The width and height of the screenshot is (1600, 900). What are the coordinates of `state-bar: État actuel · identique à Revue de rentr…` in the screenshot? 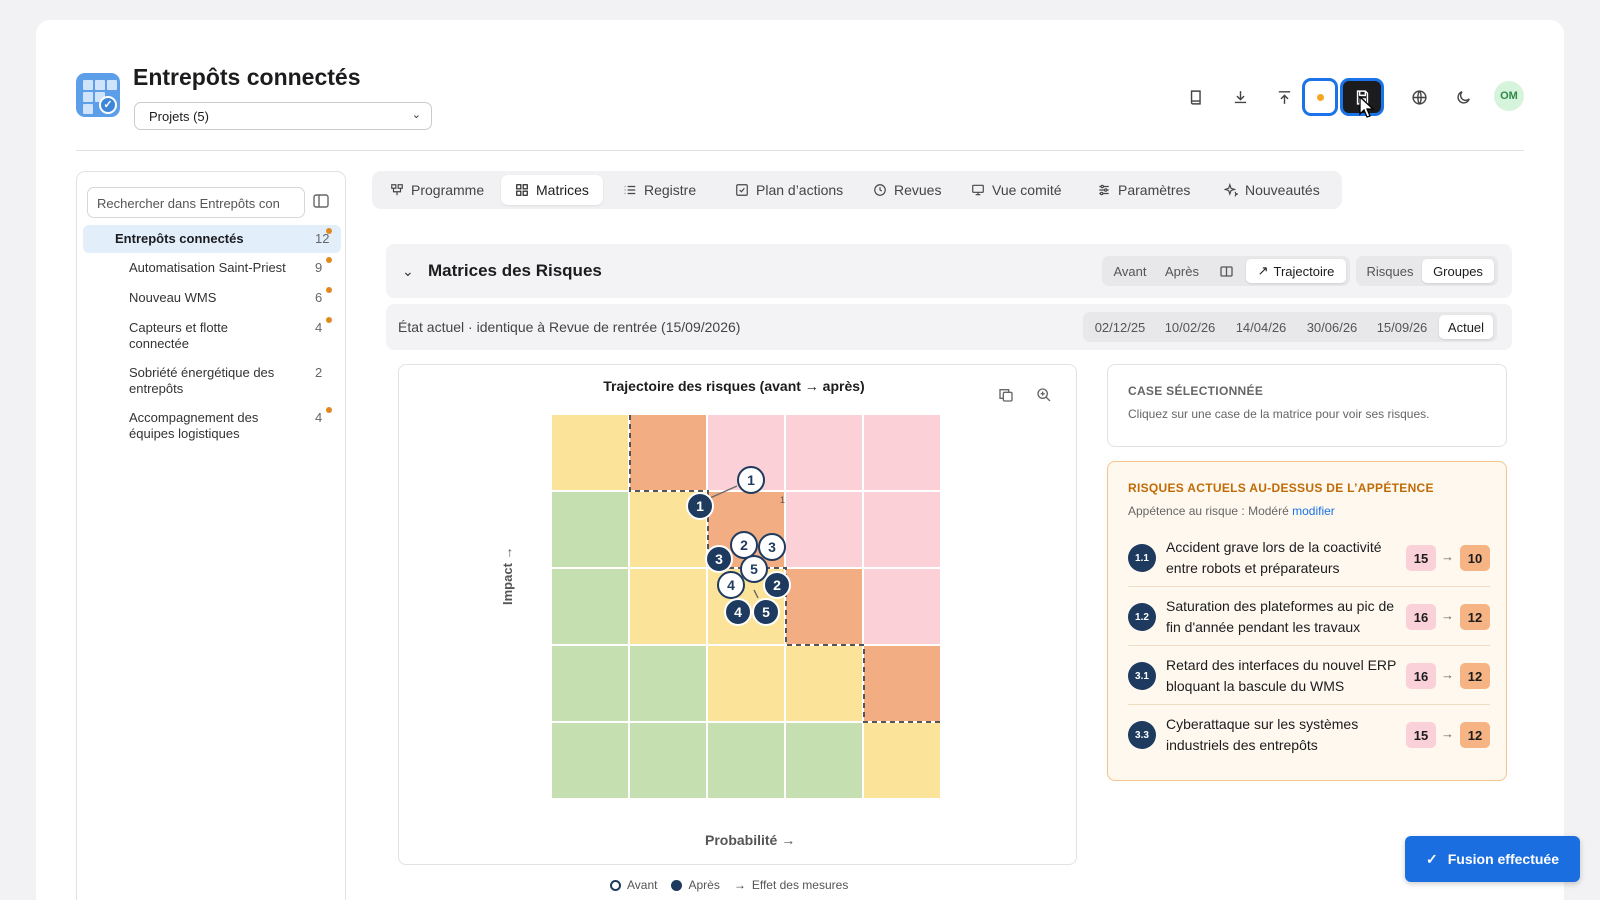 It's located at (949, 327).